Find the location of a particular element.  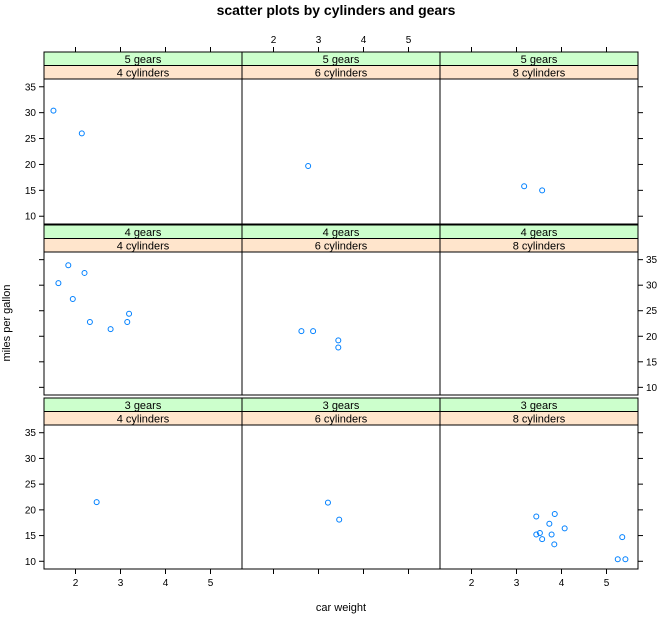

panel: 5 gears 6 cylinders is located at coordinates (341, 138).